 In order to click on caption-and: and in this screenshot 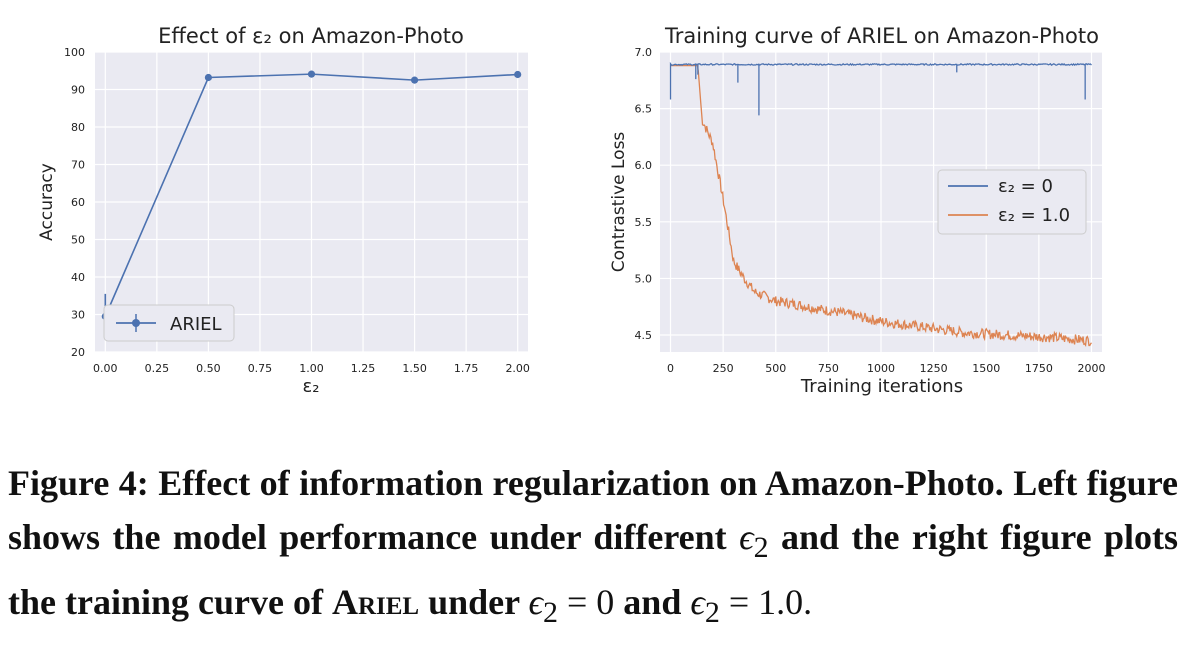, I will do `click(652, 602)`.